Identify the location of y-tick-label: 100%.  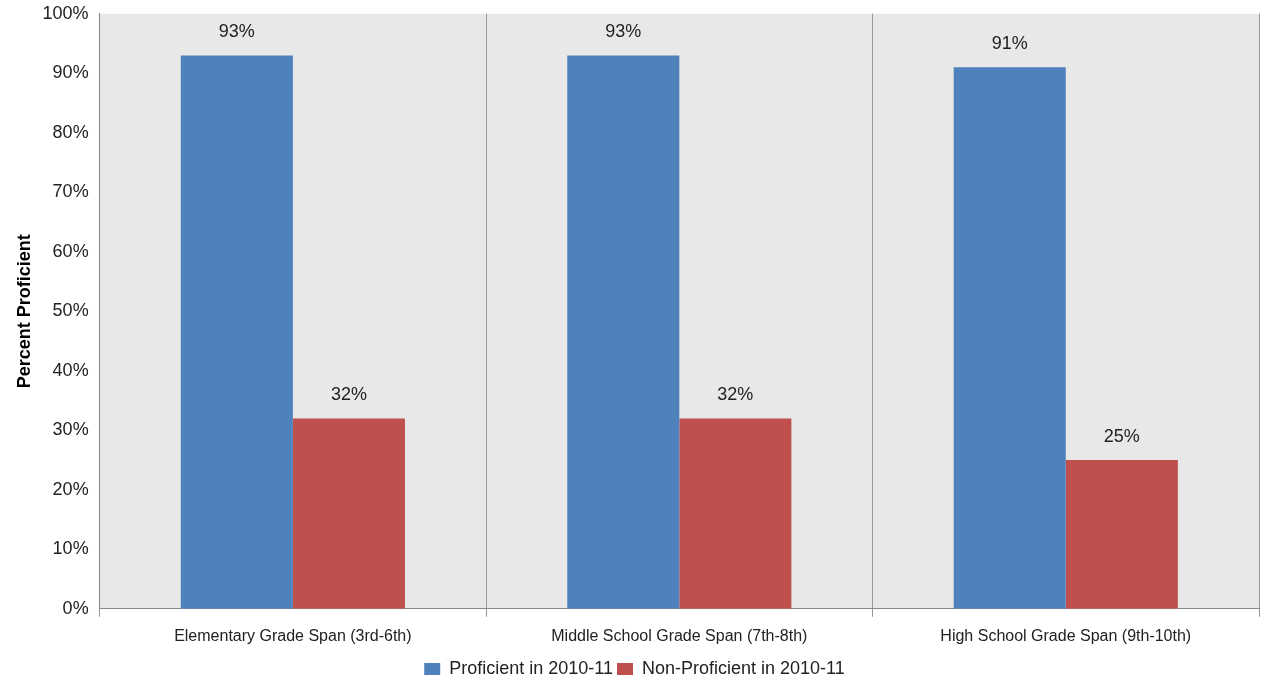
(65, 12).